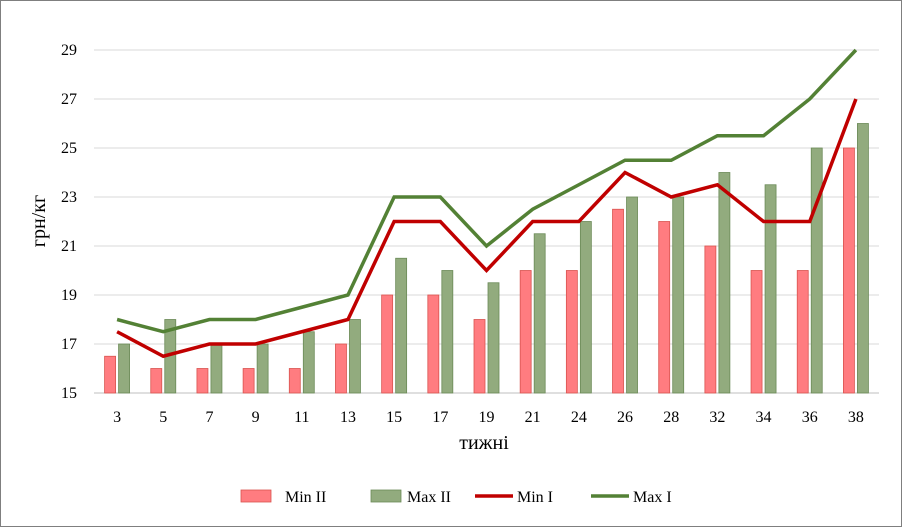 Image resolution: width=902 pixels, height=531 pixels. What do you see at coordinates (69, 344) in the screenshot?
I see `y-tick-label: 17` at bounding box center [69, 344].